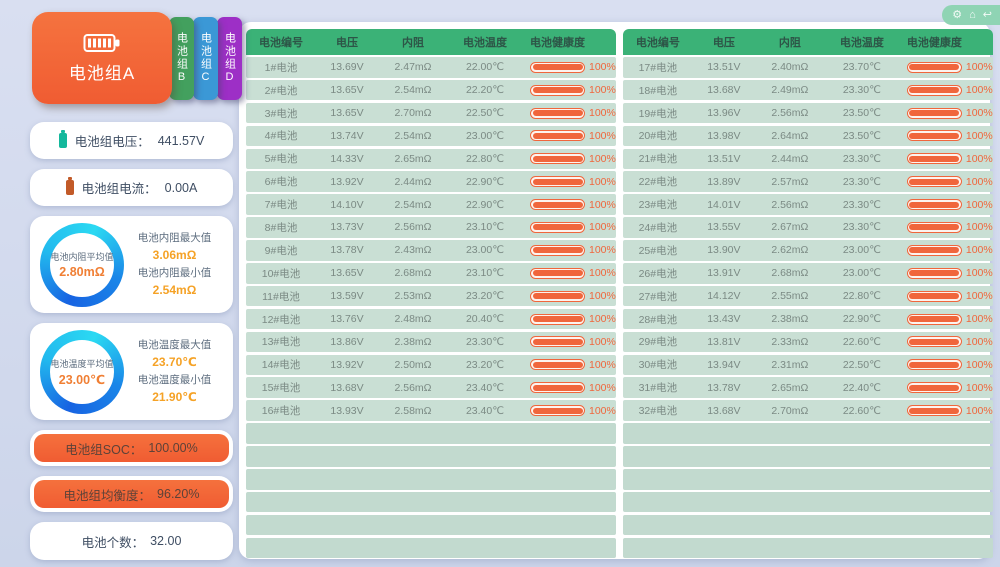 This screenshot has height=567, width=1000. Describe the element at coordinates (658, 90) in the screenshot. I see `battery-id-cell: 18#电池` at that location.